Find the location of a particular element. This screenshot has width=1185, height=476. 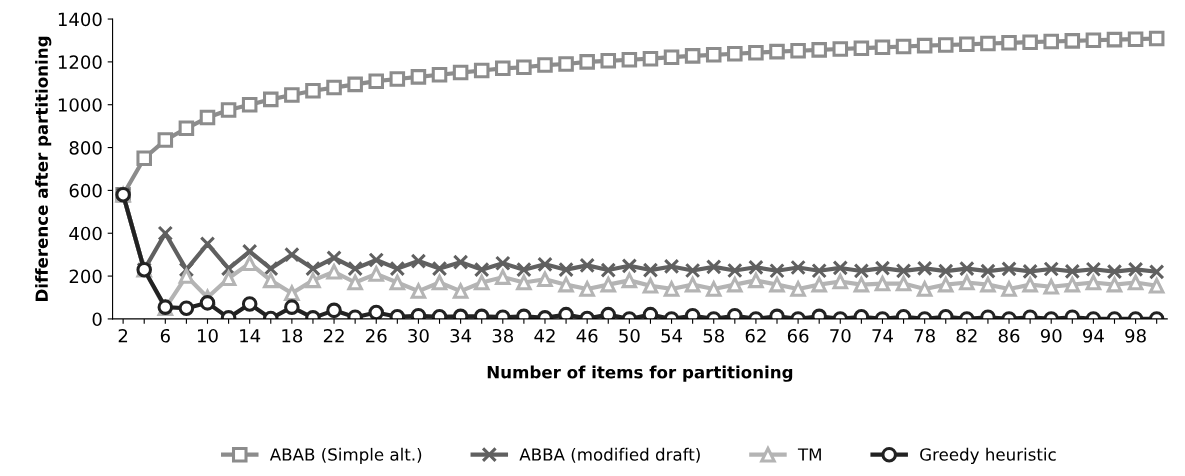

x-tick-label: 78 is located at coordinates (924, 335).